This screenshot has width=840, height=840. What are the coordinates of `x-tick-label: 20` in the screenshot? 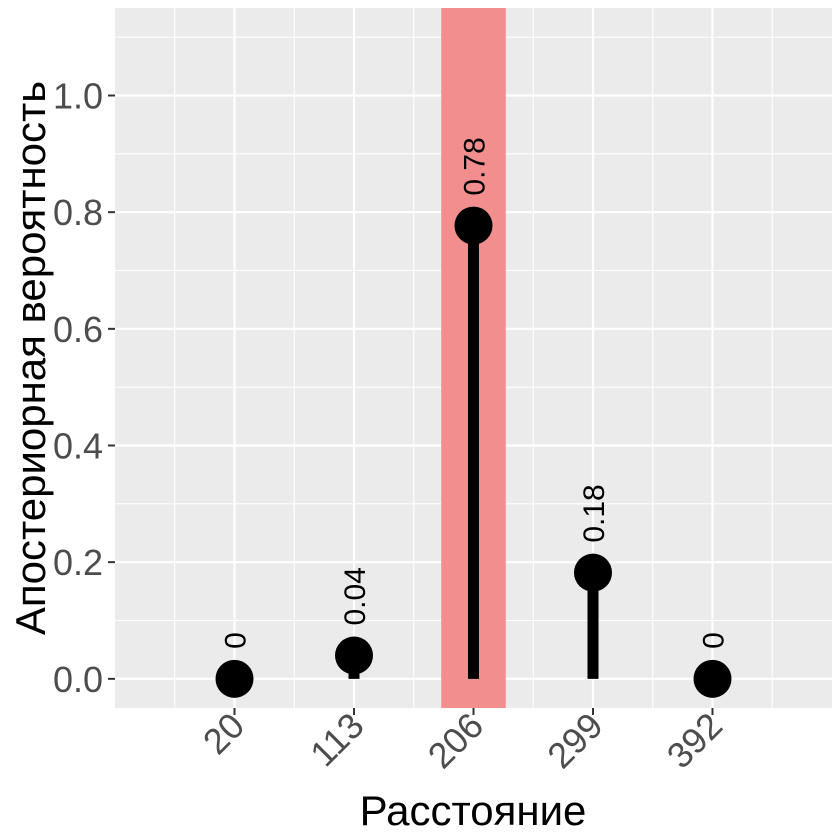 It's located at (223, 733).